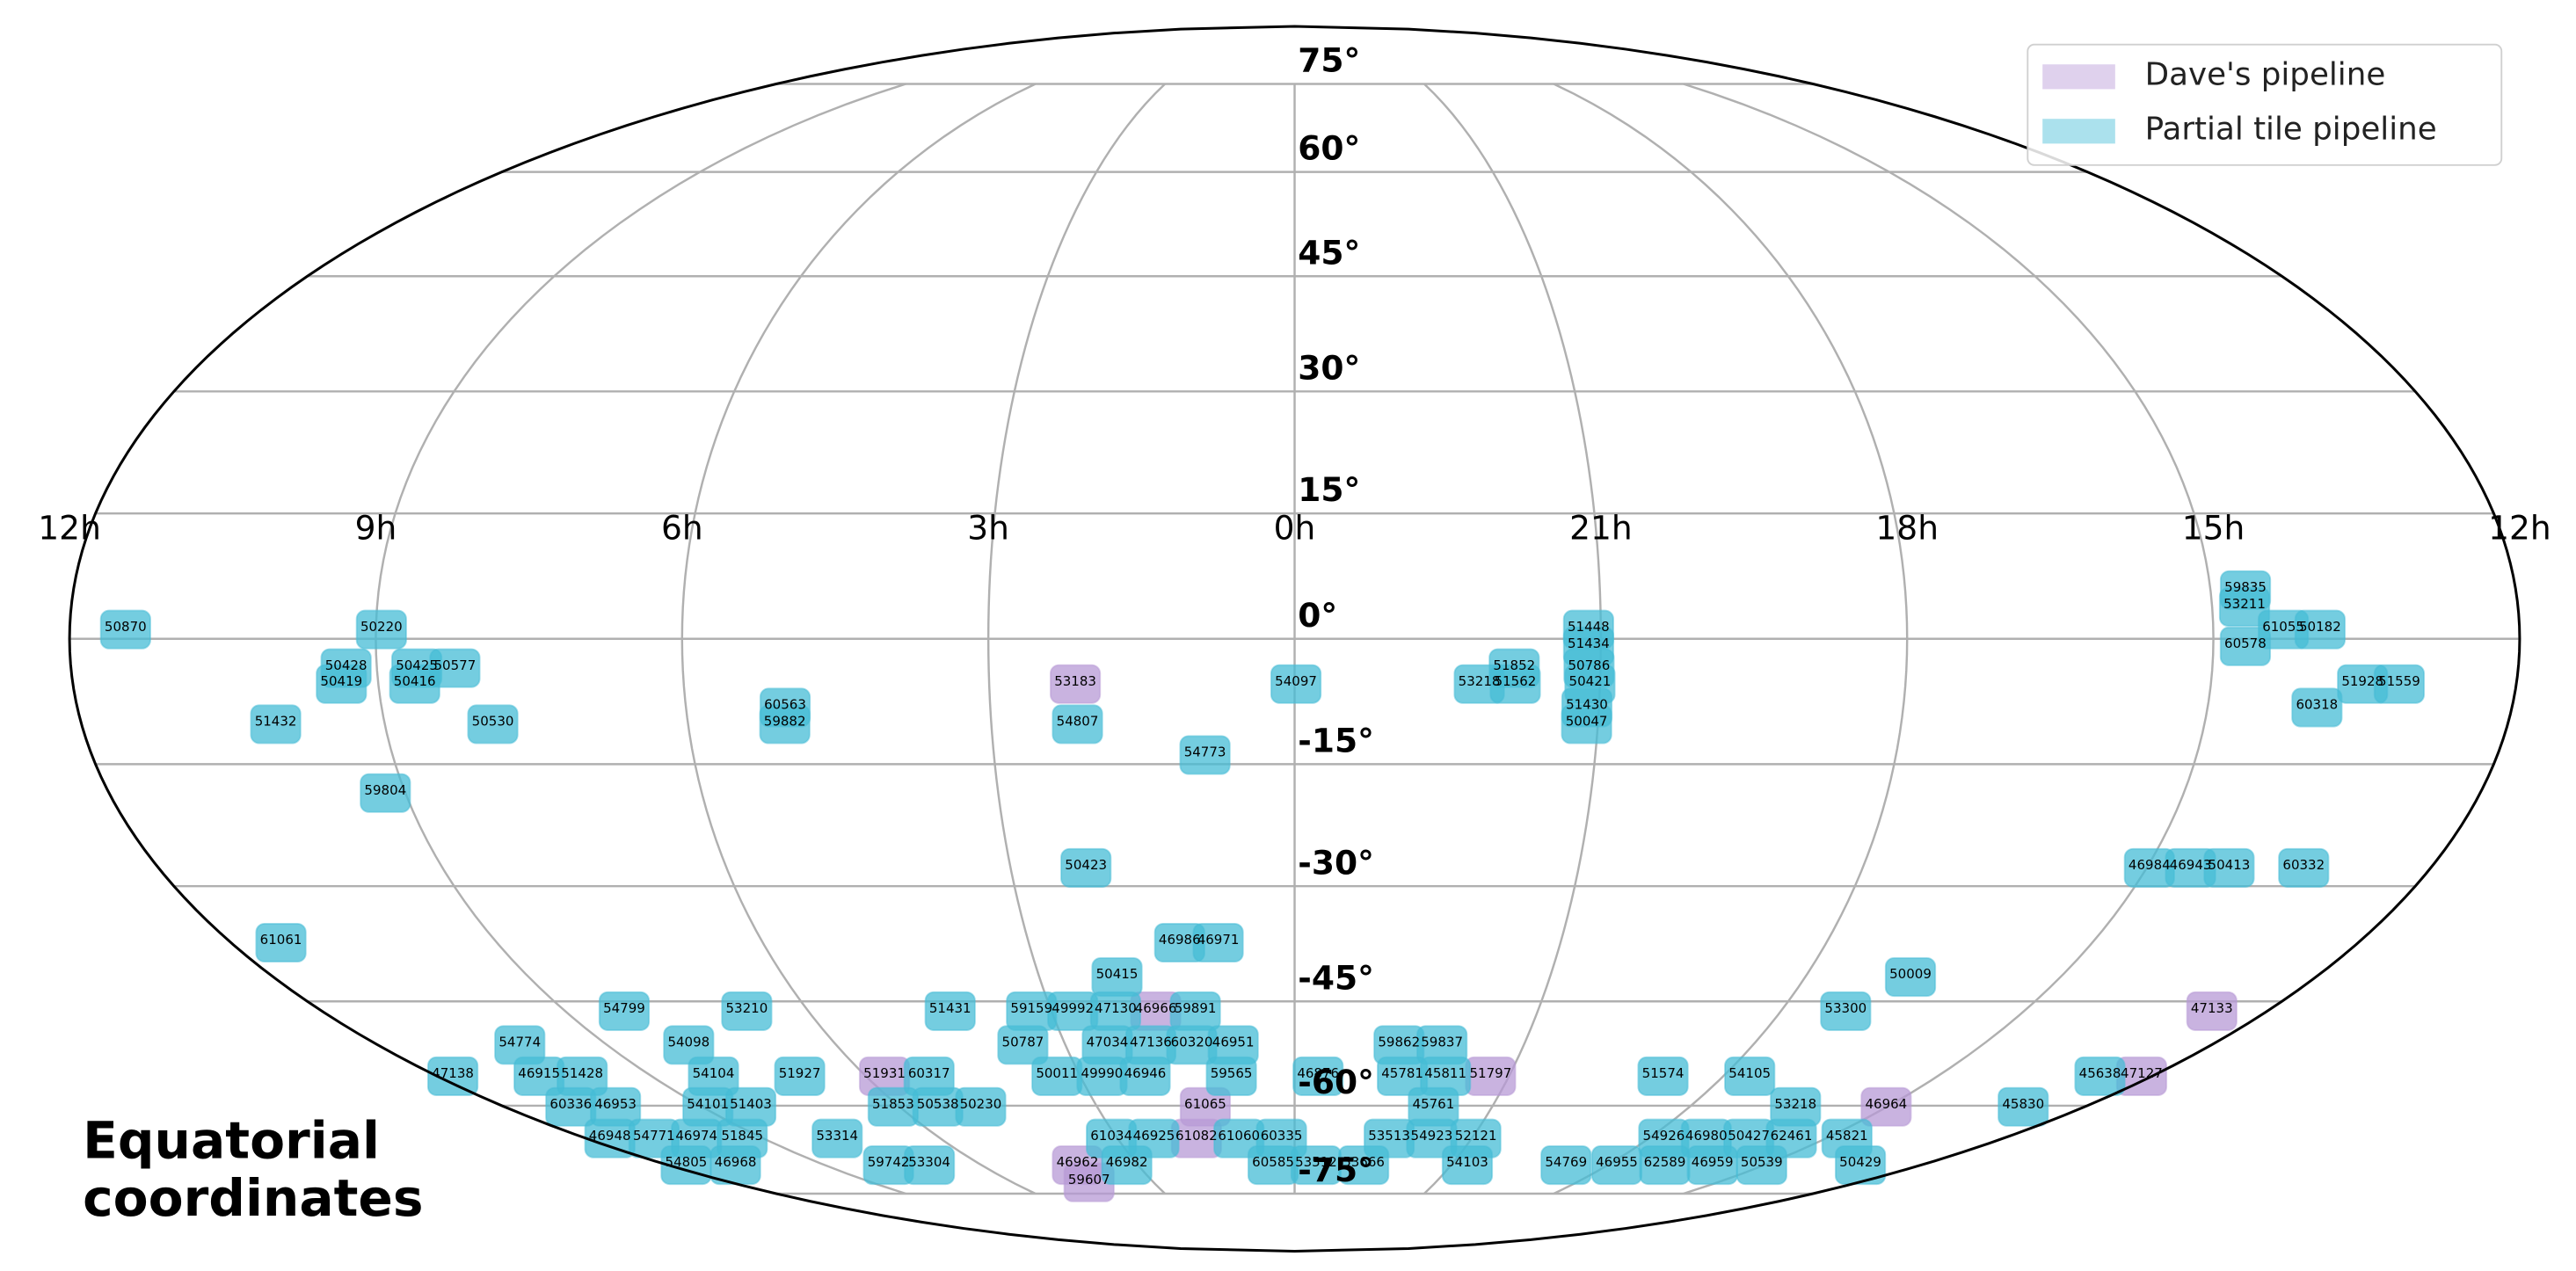 This screenshot has height=1271, width=2576. Describe the element at coordinates (1845, 1008) in the screenshot. I see `tile-label: 53300` at that location.